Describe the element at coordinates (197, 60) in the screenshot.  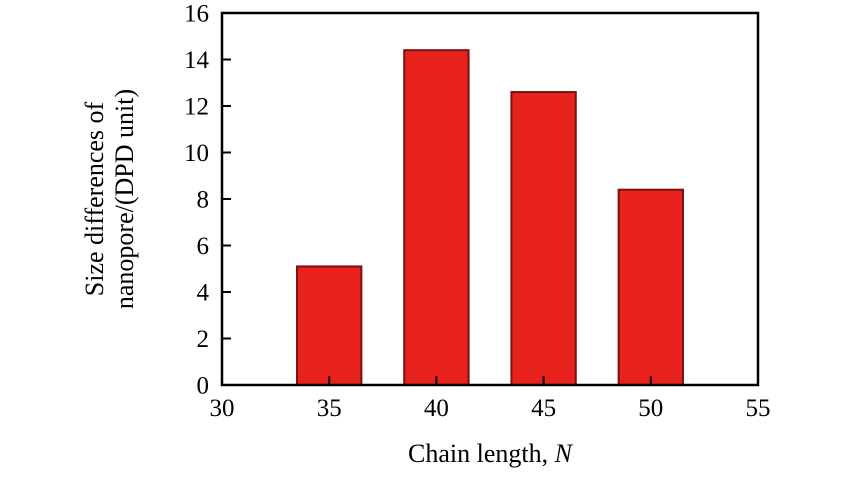
I see `y-tick-label: 14` at that location.